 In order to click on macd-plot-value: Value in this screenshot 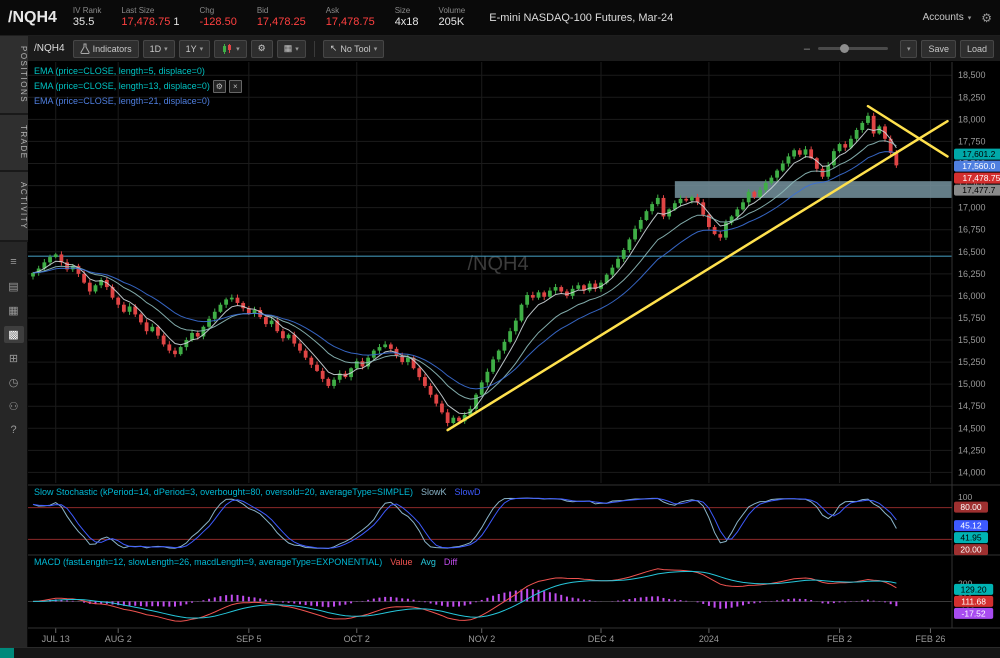, I will do `click(401, 562)`.